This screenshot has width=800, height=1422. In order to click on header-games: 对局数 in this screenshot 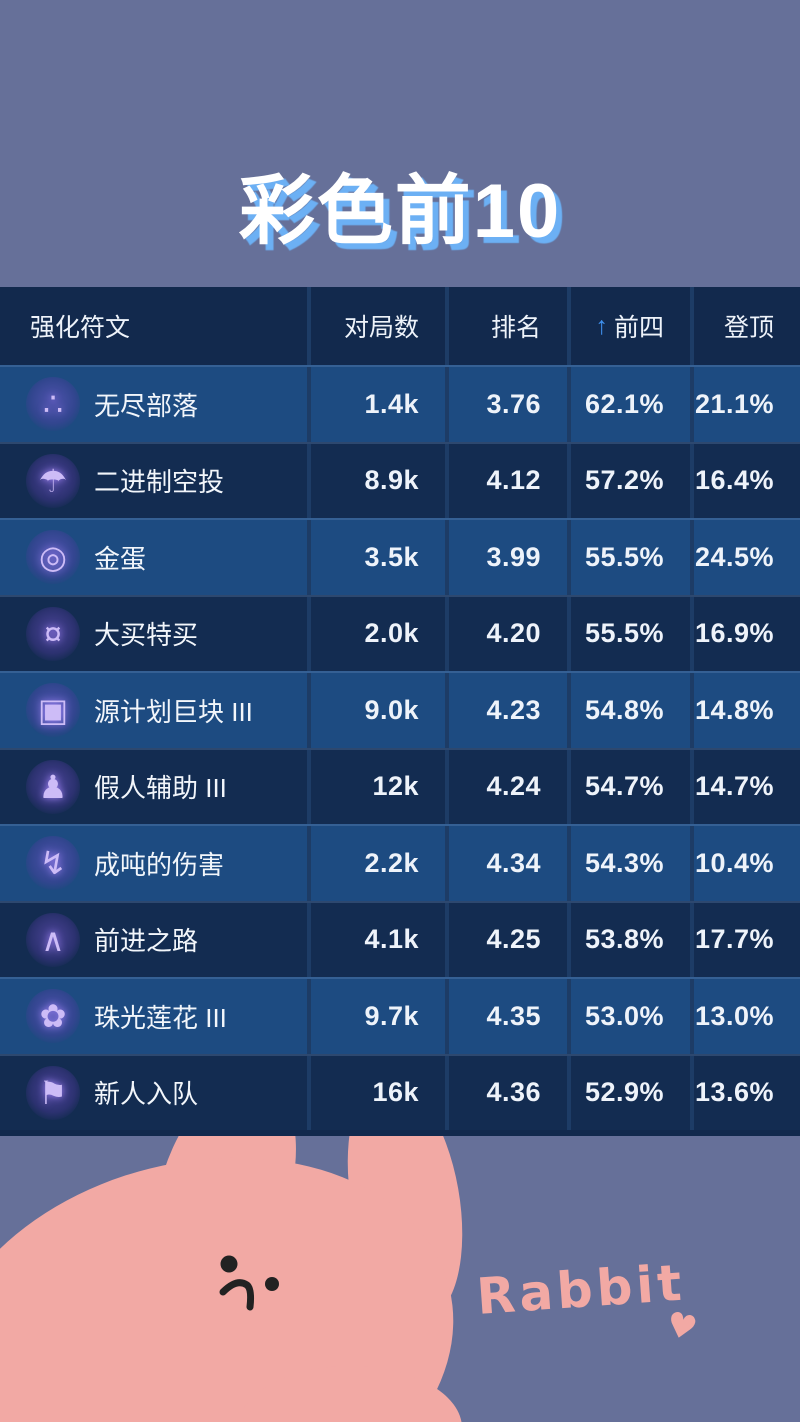, I will do `click(376, 326)`.